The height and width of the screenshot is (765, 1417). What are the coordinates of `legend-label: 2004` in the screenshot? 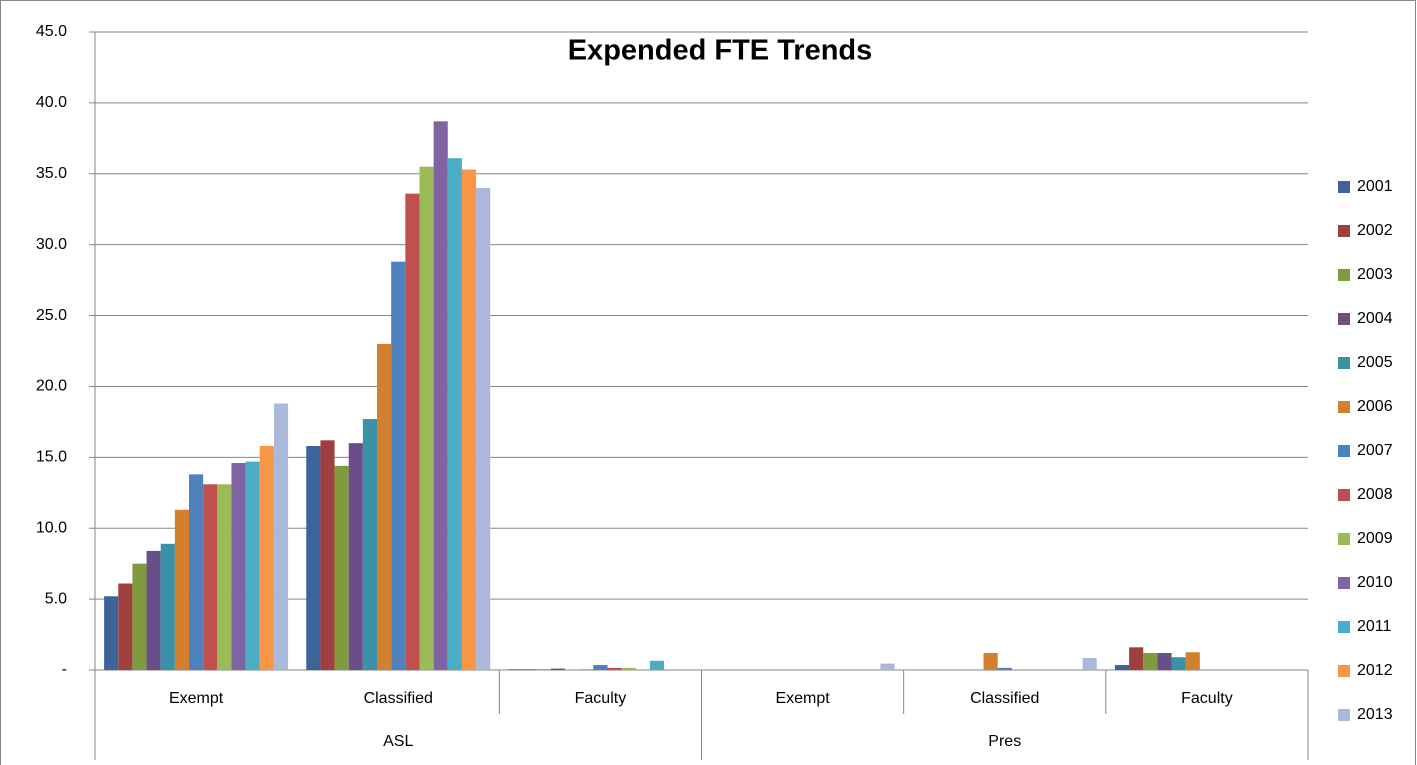 It's located at (1375, 318).